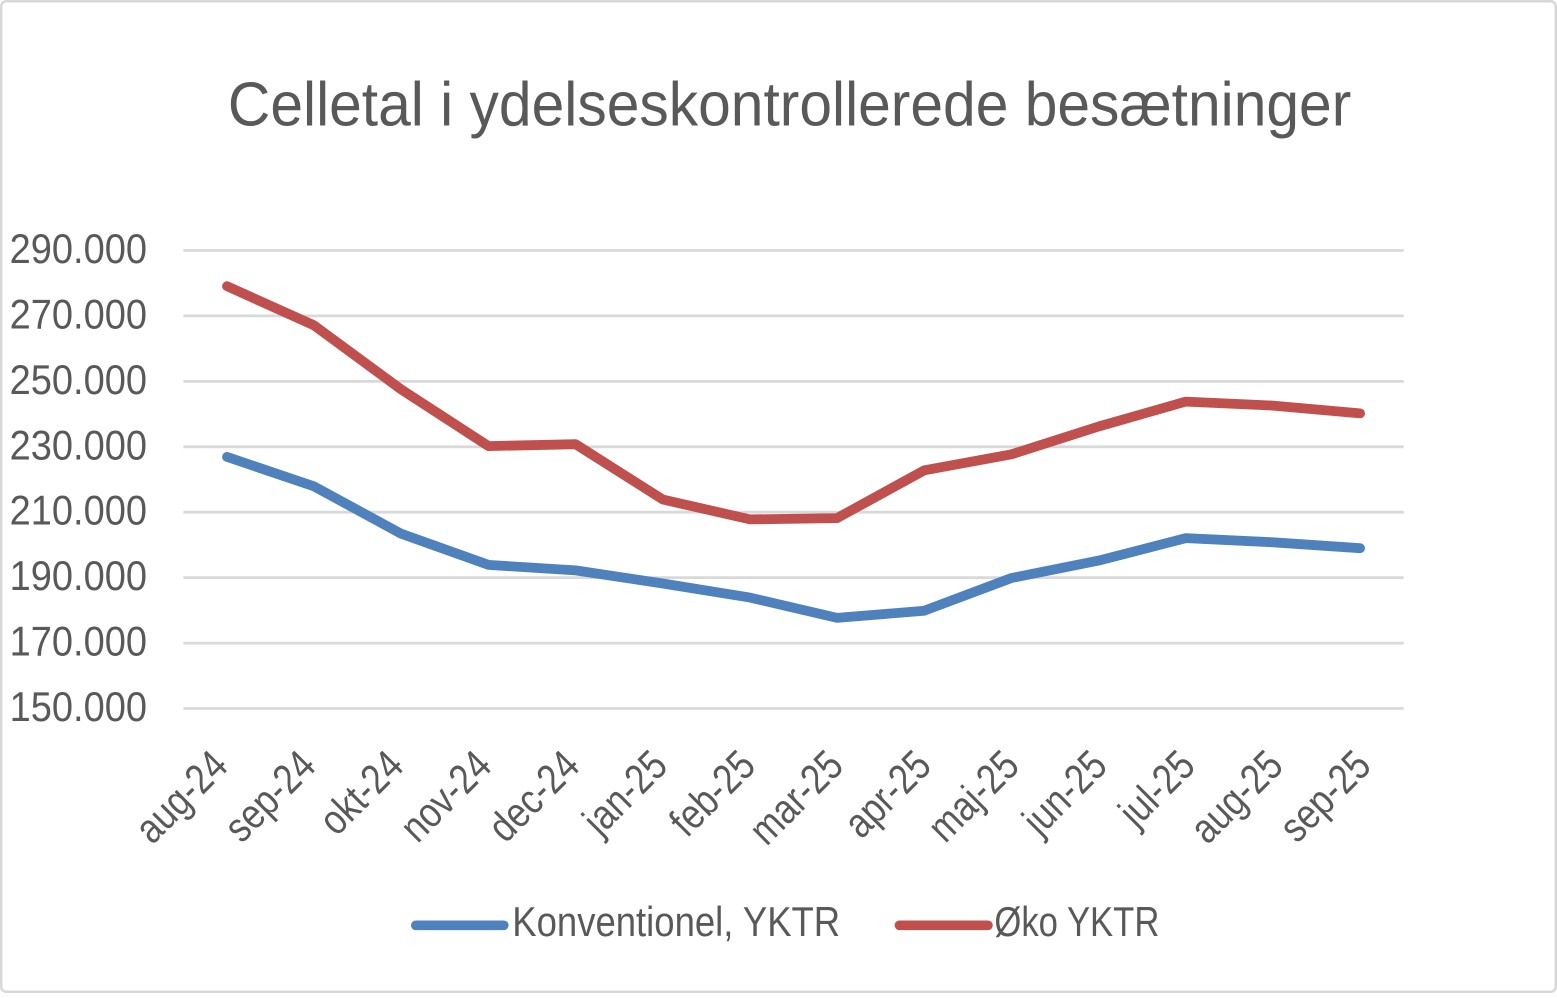 The width and height of the screenshot is (1557, 998). I want to click on svg-text: 210.000, so click(78, 511).